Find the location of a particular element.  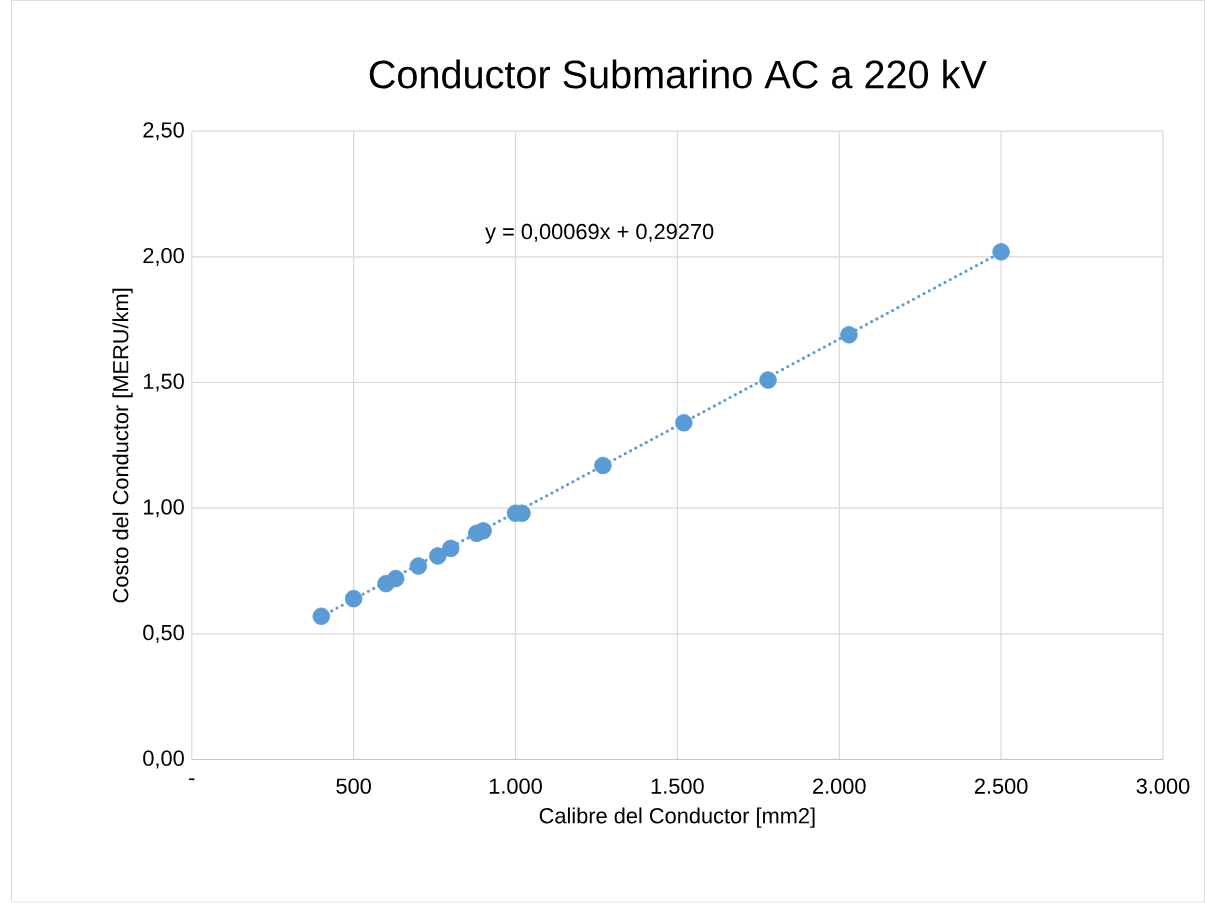

x-tick-label: 500 is located at coordinates (353, 786).